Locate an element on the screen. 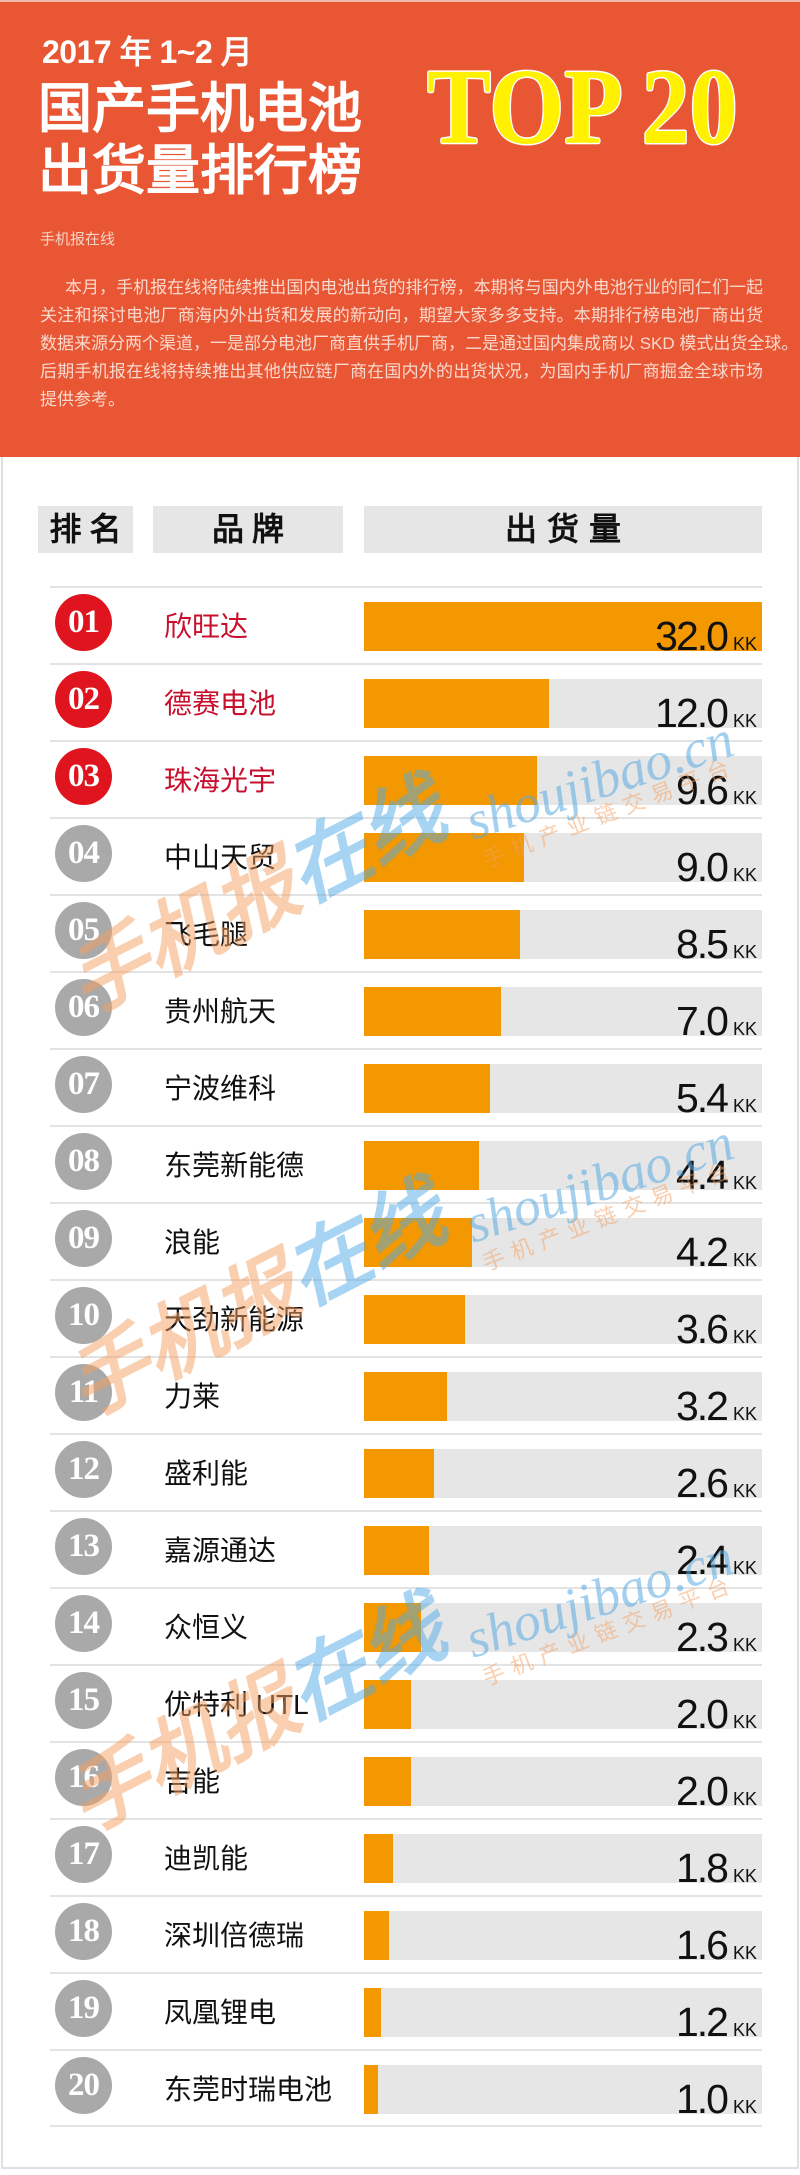 Image resolution: width=800 pixels, height=2175 pixels. rank-badge: 05 is located at coordinates (83, 930).